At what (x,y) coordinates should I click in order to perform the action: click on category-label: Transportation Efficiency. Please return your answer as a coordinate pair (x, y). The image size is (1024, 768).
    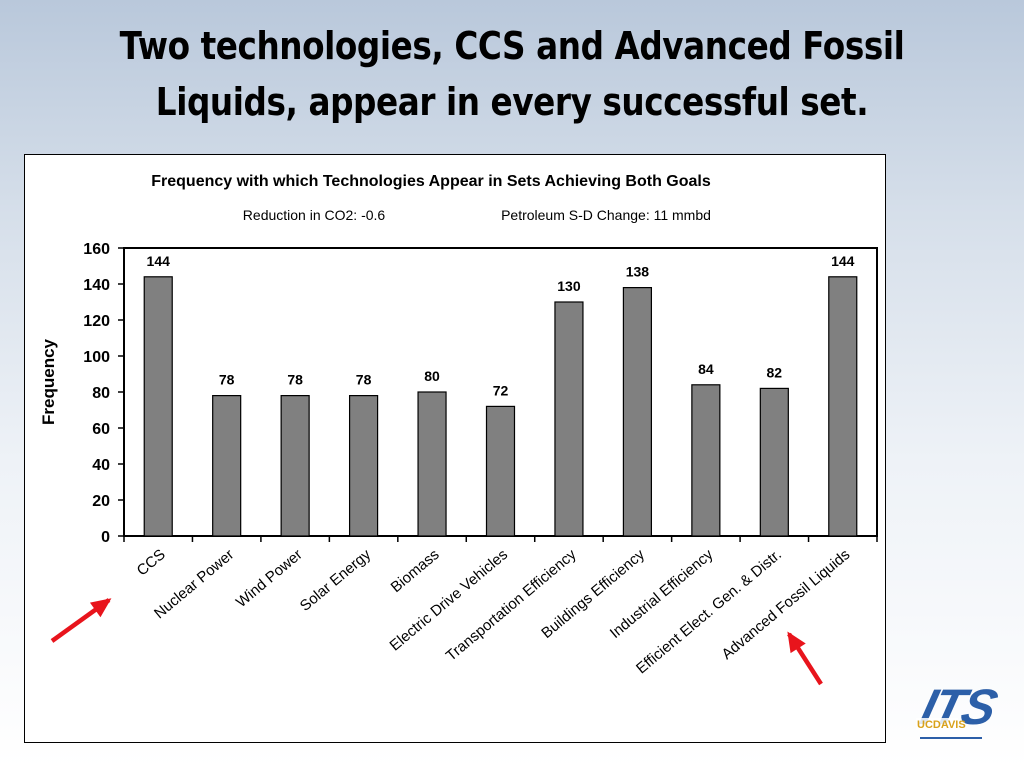
    Looking at the image, I should click on (511, 605).